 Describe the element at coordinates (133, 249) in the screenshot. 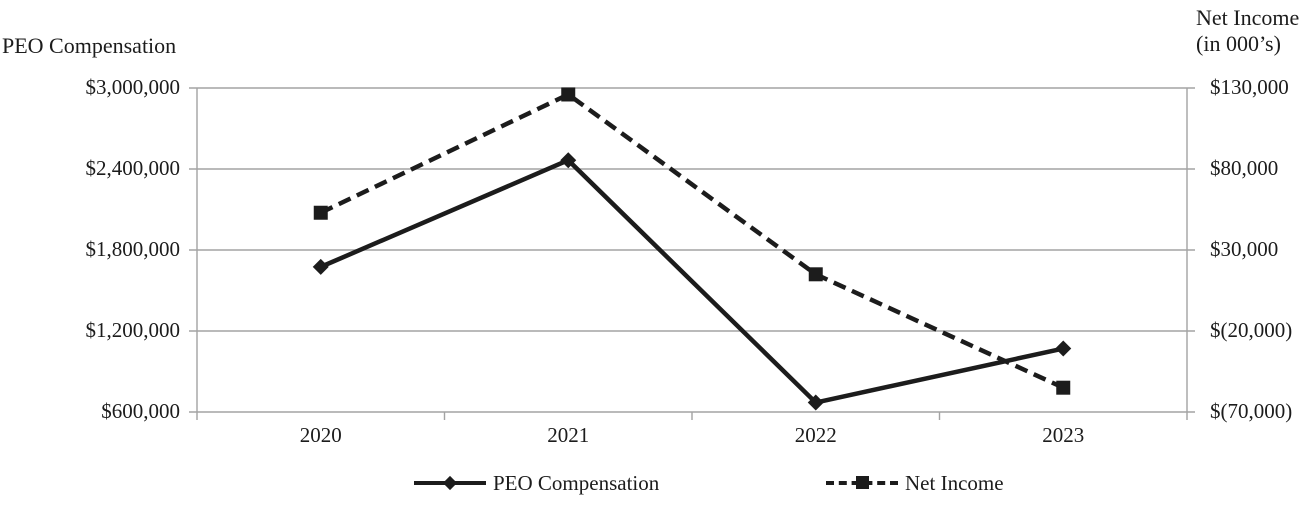

I see `left-axis-tick-label: $1,800,000` at that location.